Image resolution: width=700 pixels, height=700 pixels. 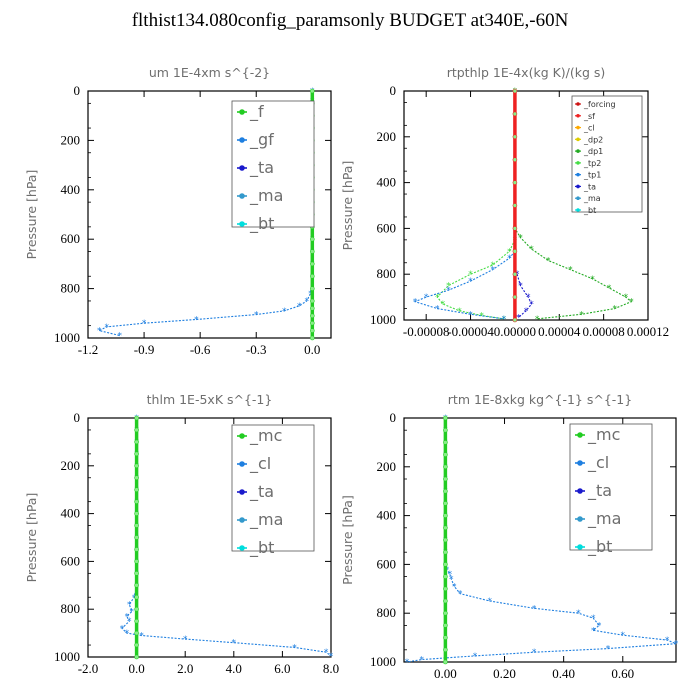 I want to click on plot-frame, so click(x=526, y=205).